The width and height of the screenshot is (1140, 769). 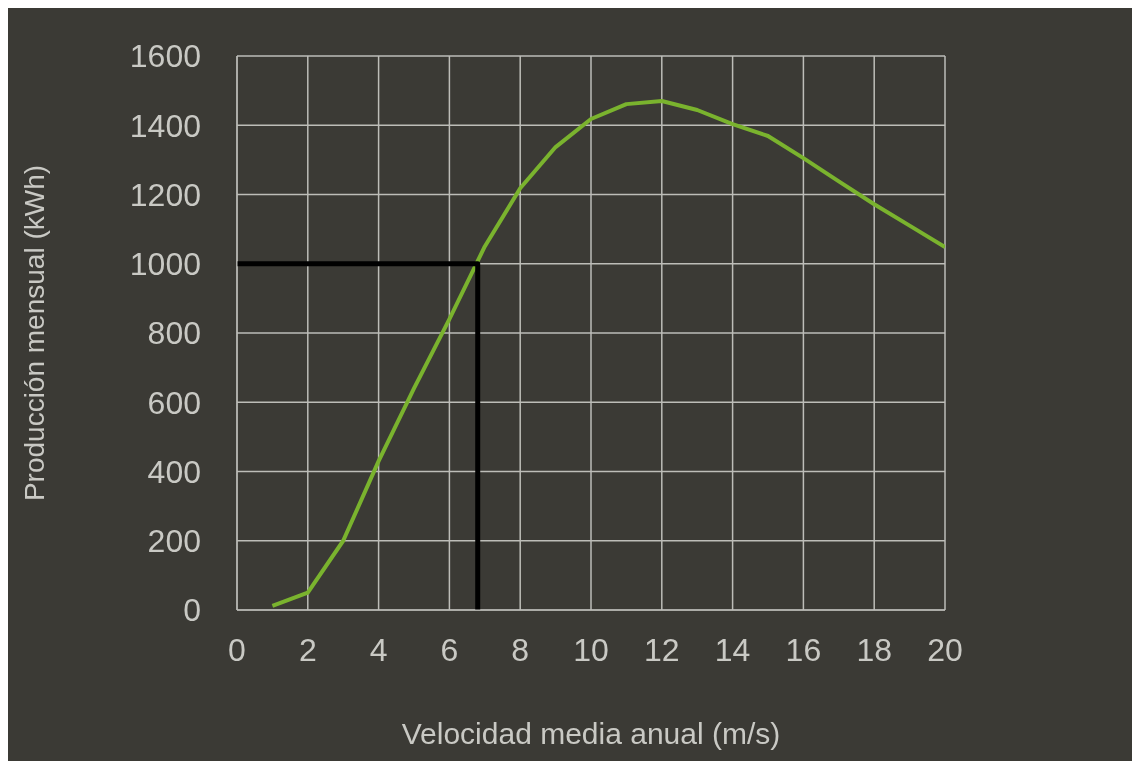 I want to click on x-tick-label: 12, so click(x=662, y=649).